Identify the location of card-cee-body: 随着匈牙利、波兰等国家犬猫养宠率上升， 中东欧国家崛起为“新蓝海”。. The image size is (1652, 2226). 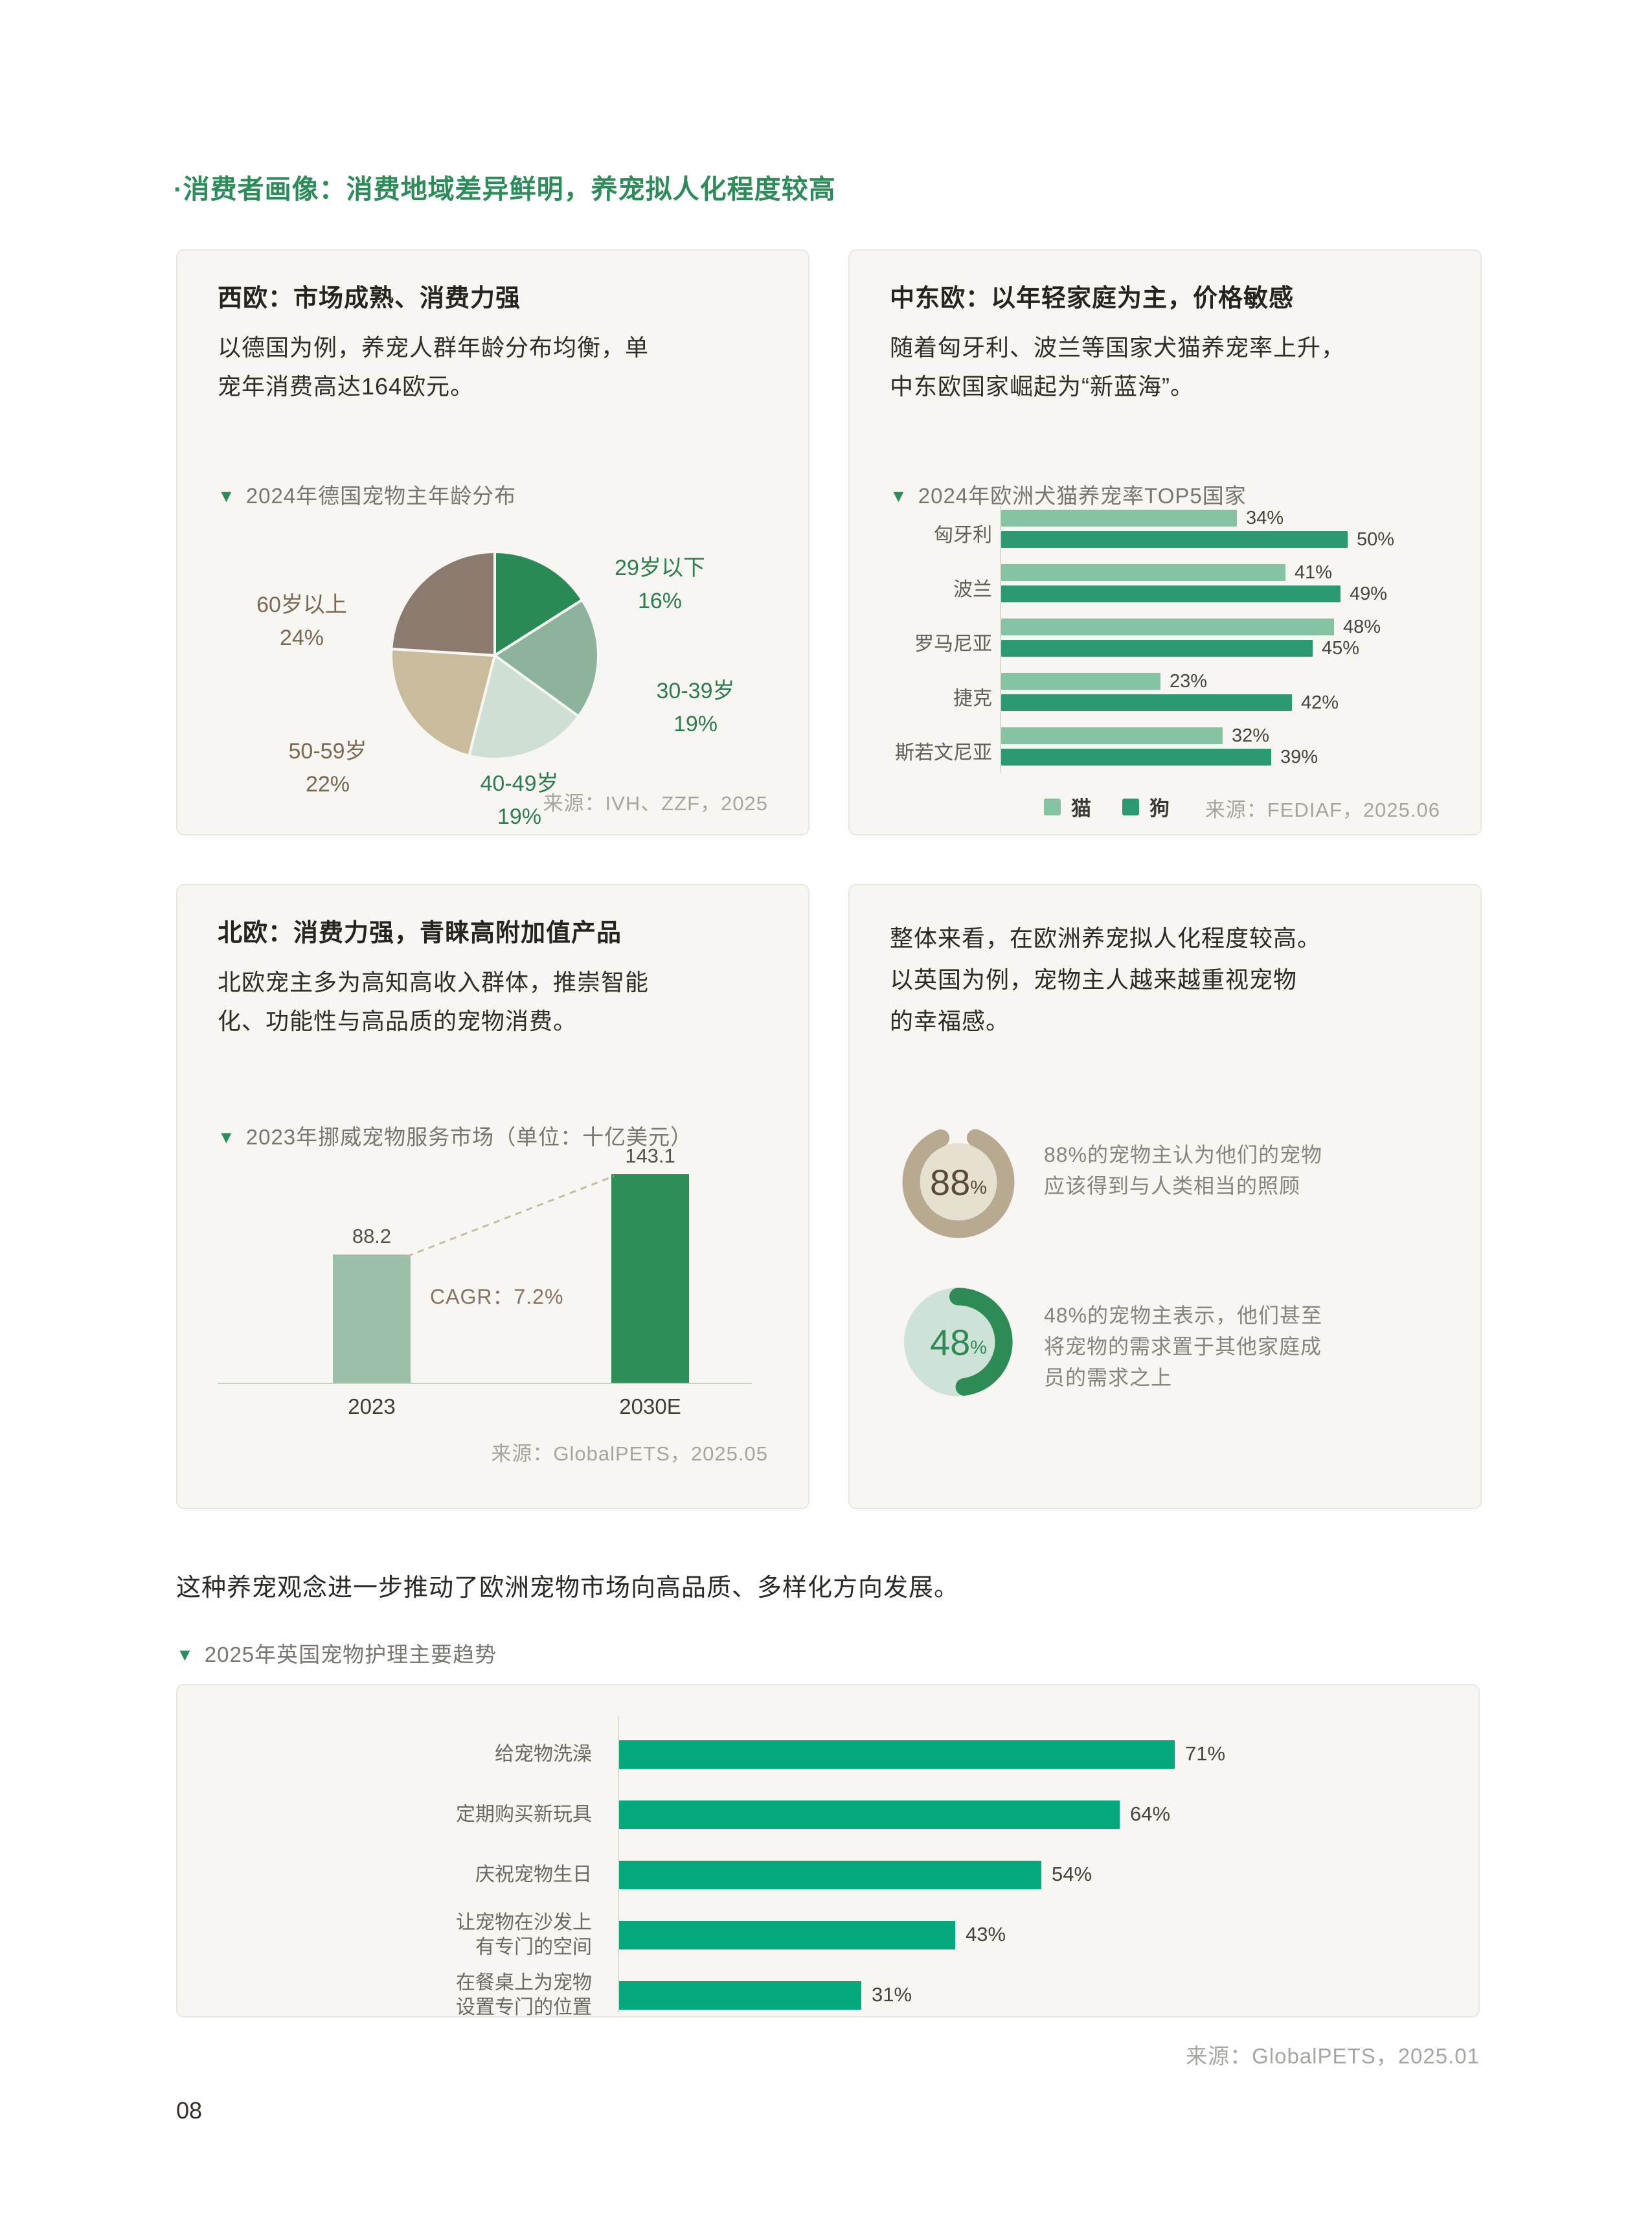
(1118, 367).